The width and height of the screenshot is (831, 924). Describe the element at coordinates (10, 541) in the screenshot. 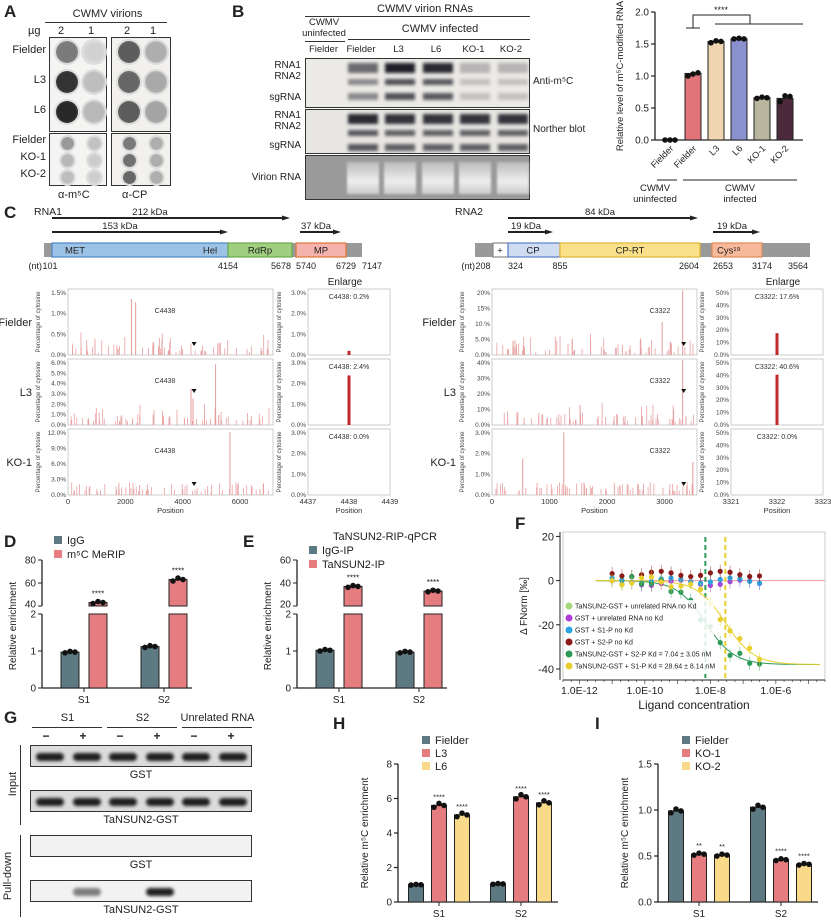

I see `panel-label-d: D` at that location.